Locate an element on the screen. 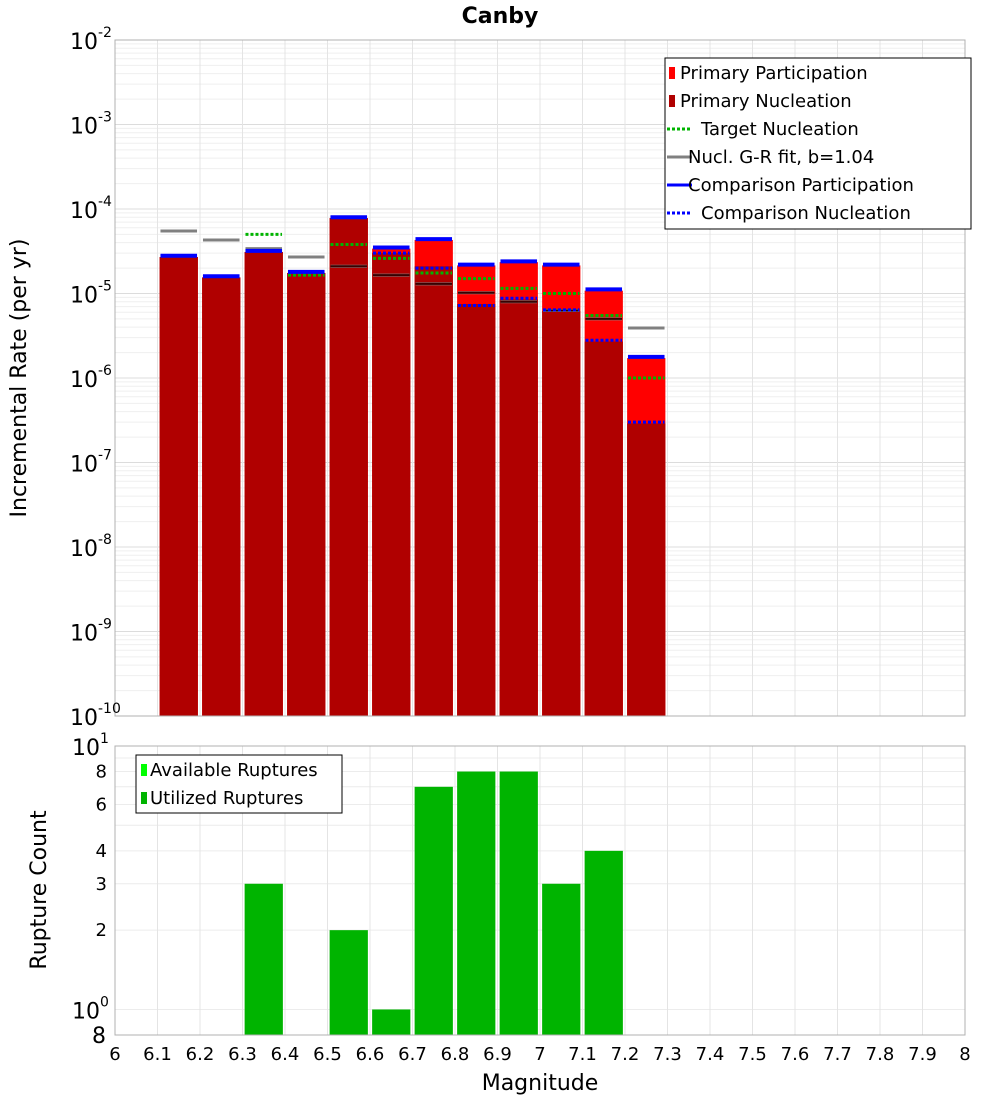 Image resolution: width=1000 pixels, height=1100 pixels. bottom-y-tick-label: 3 is located at coordinates (101, 884).